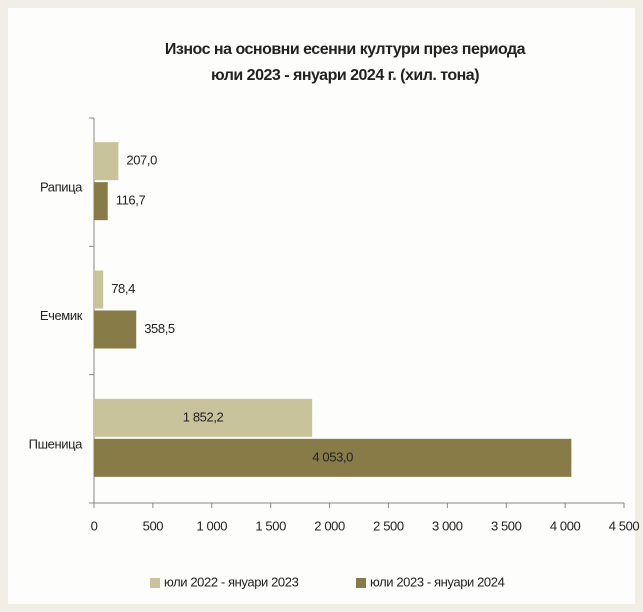  What do you see at coordinates (329, 525) in the screenshot?
I see `x-tick-label: 2 000` at bounding box center [329, 525].